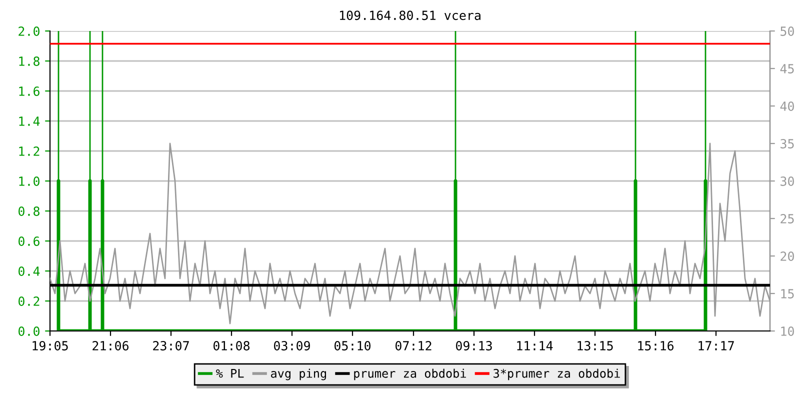 The image size is (800, 400). Describe the element at coordinates (787, 143) in the screenshot. I see `y2-tick-label: 35` at that location.